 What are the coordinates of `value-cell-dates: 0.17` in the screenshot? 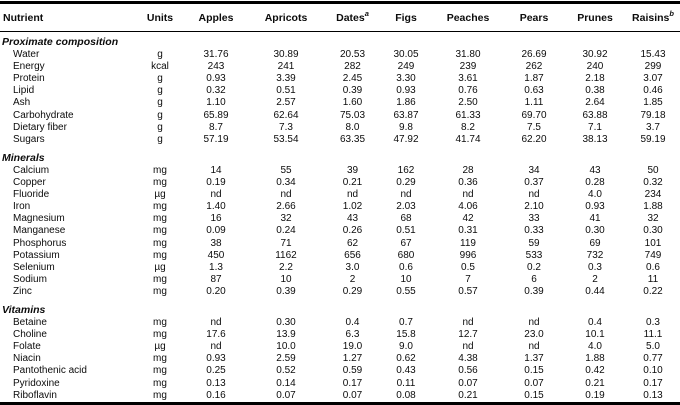 It's located at (352, 383).